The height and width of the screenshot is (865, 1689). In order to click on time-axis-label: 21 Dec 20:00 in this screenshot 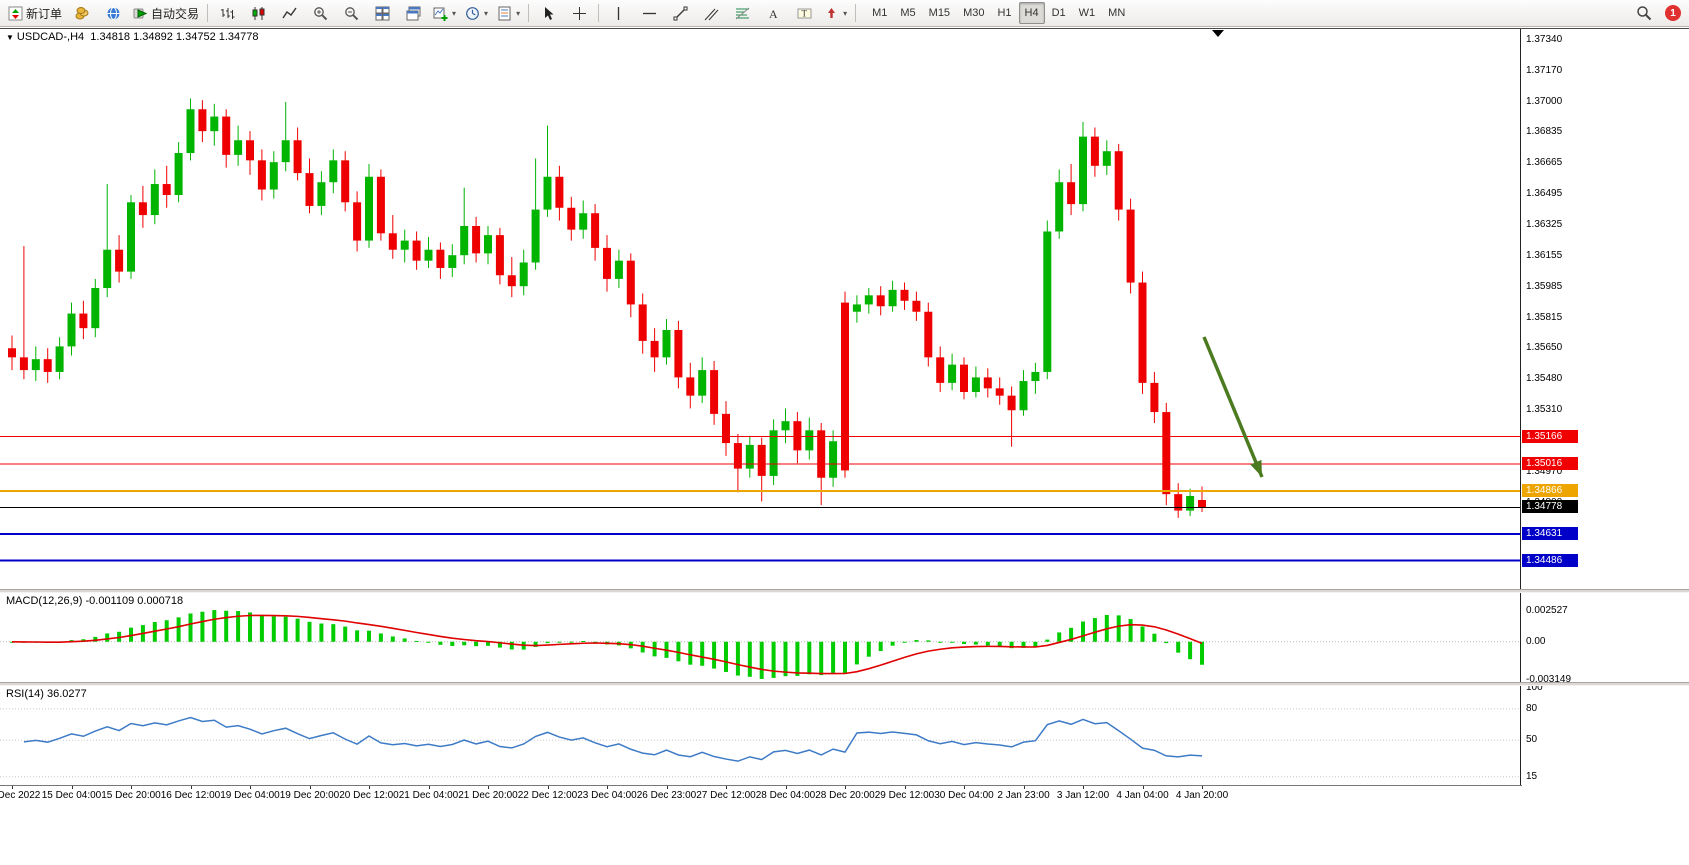, I will do `click(488, 795)`.